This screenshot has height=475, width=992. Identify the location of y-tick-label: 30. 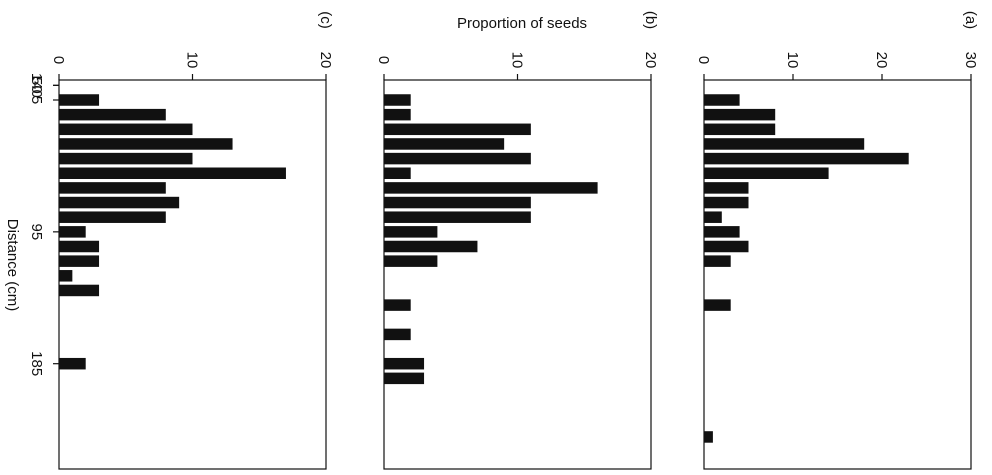
(970, 60).